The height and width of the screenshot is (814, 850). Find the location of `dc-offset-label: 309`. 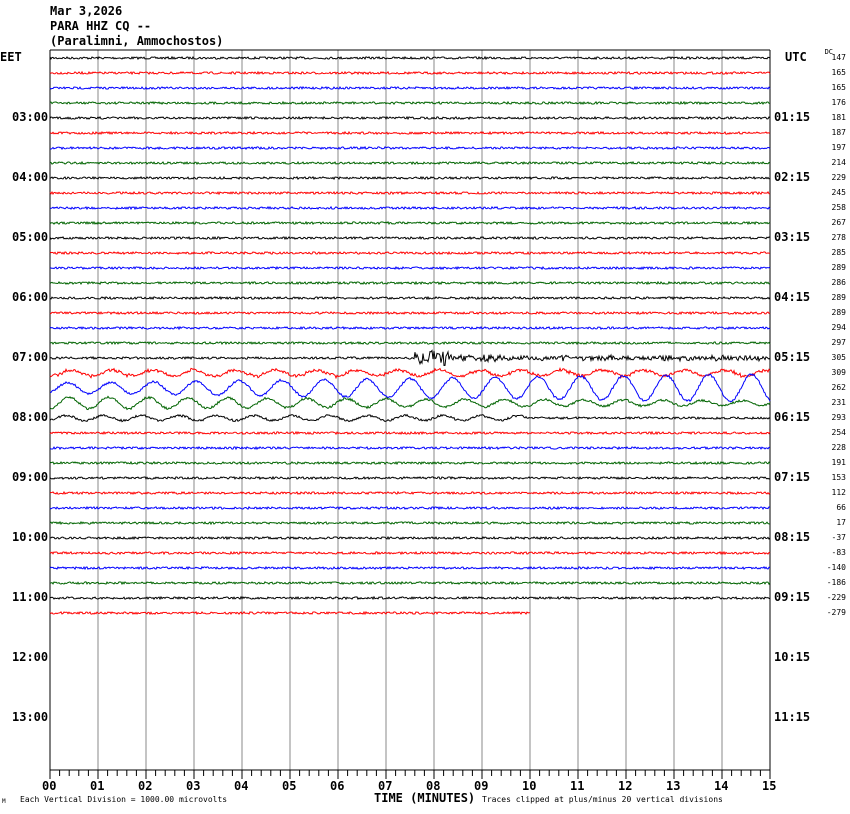

dc-offset-label: 309 is located at coordinates (838, 372).